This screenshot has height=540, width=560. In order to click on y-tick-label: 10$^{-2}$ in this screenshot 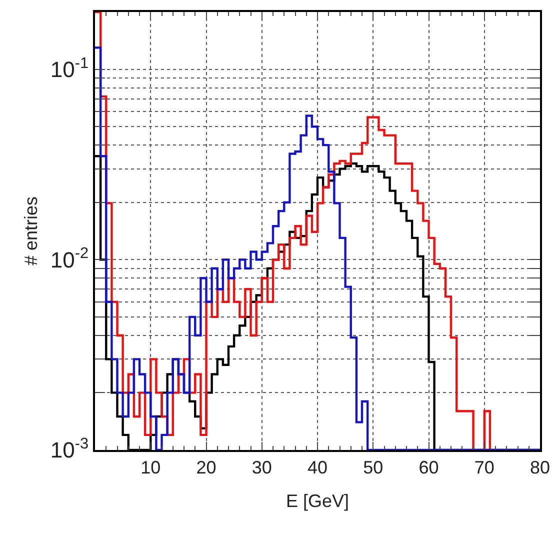, I will do `click(69, 258)`.